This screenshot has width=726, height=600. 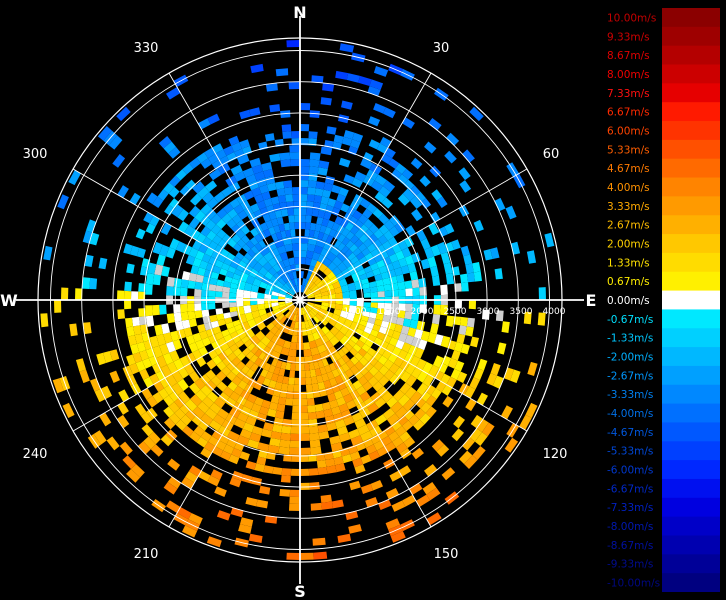 I want to click on azimuth-label-330: 330, so click(x=146, y=48).